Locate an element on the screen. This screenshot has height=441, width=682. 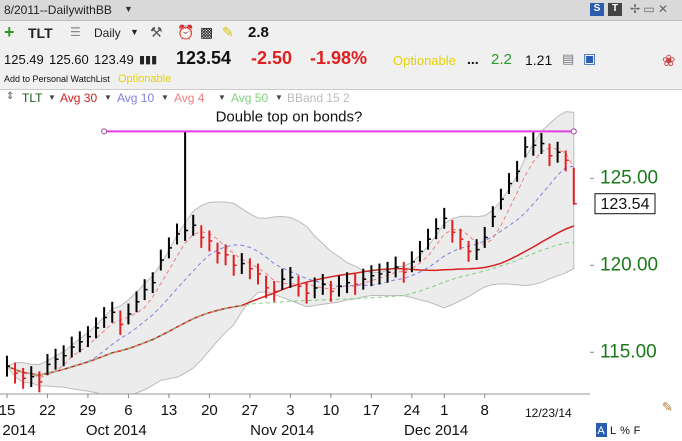
x-tick-label: 13 is located at coordinates (169, 410).